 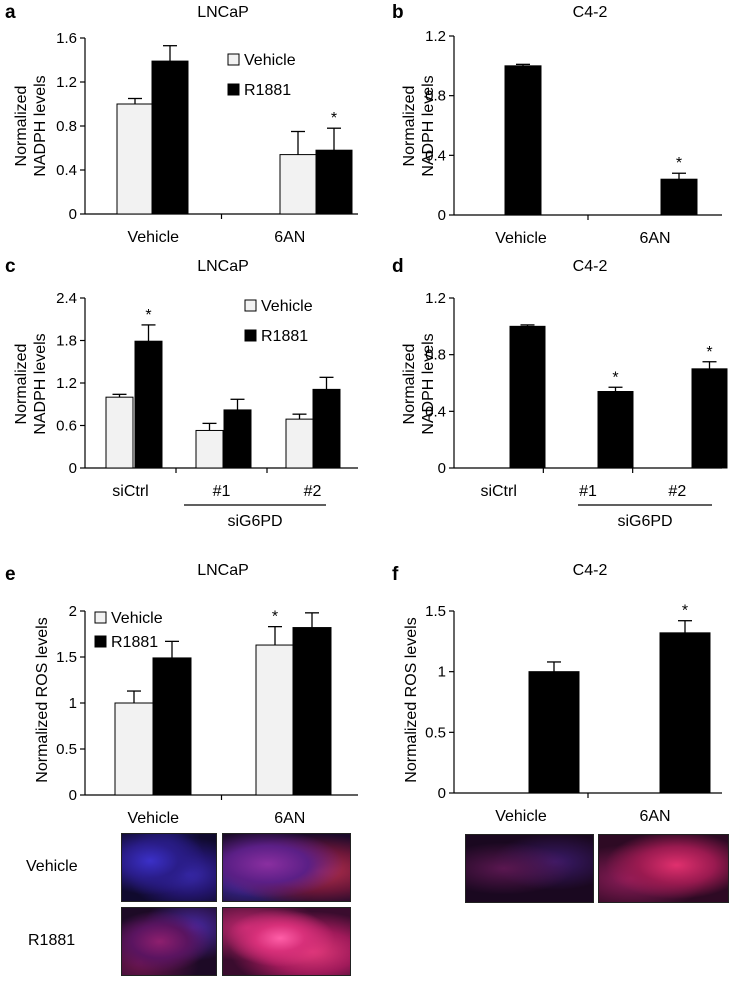 I want to click on panel-a-ytick-label: 1.2, so click(x=66, y=82).